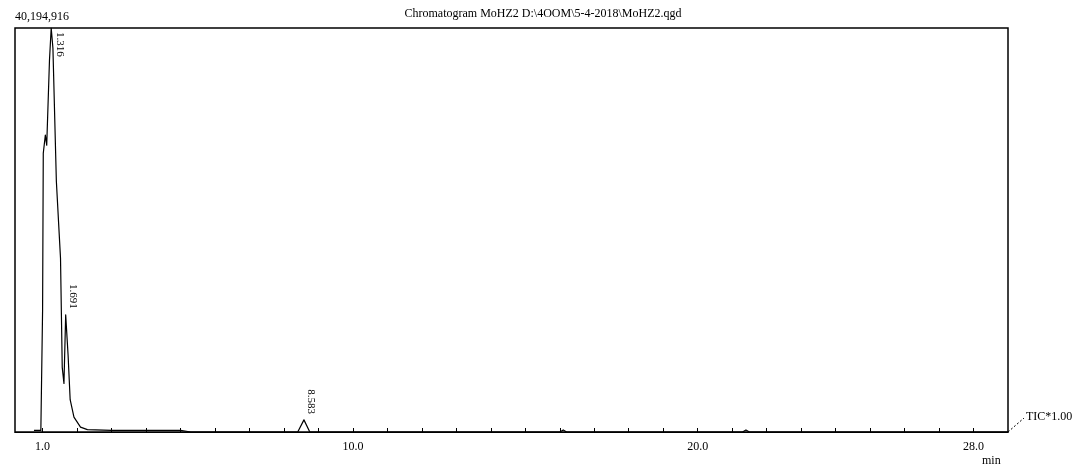 The height and width of the screenshot is (473, 1086). Describe the element at coordinates (974, 446) in the screenshot. I see `x-tick-label: 28.0` at that location.